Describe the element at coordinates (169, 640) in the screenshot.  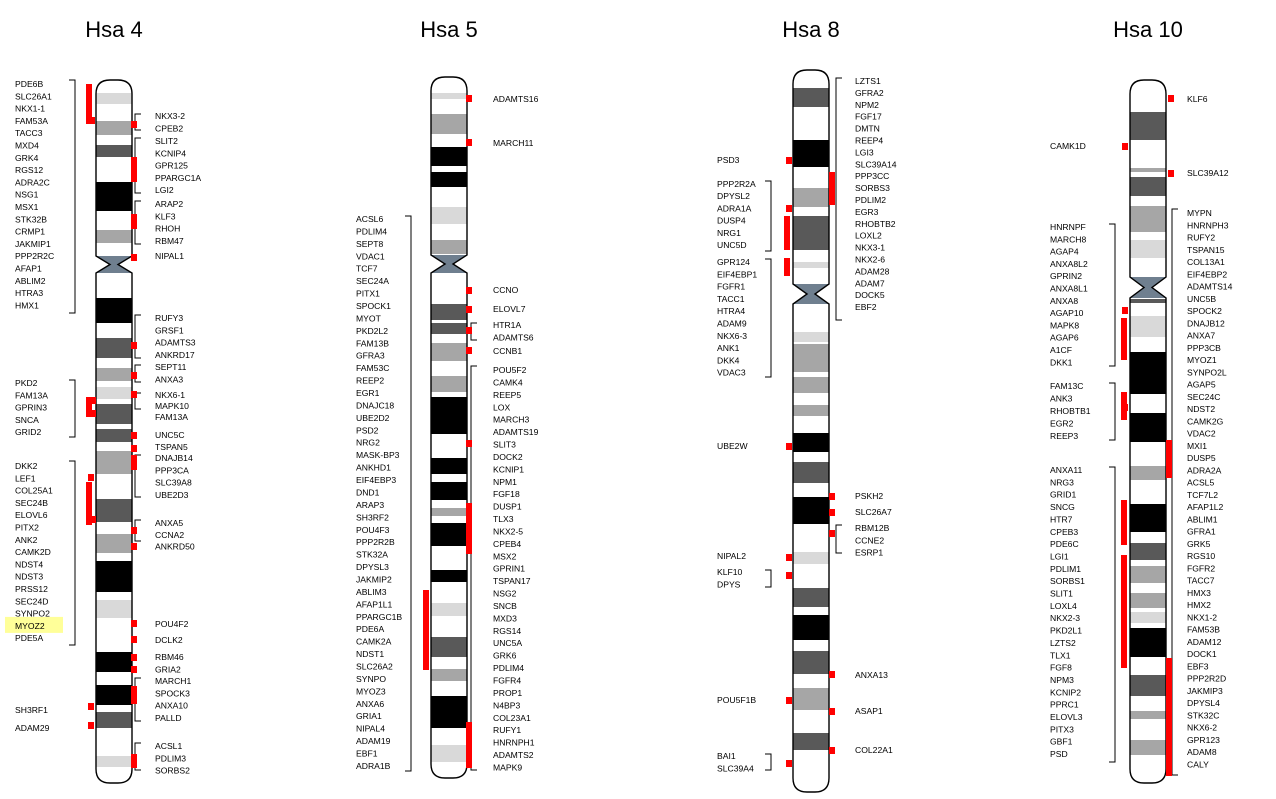
I see `right-gene-group: DCLK2` at that location.